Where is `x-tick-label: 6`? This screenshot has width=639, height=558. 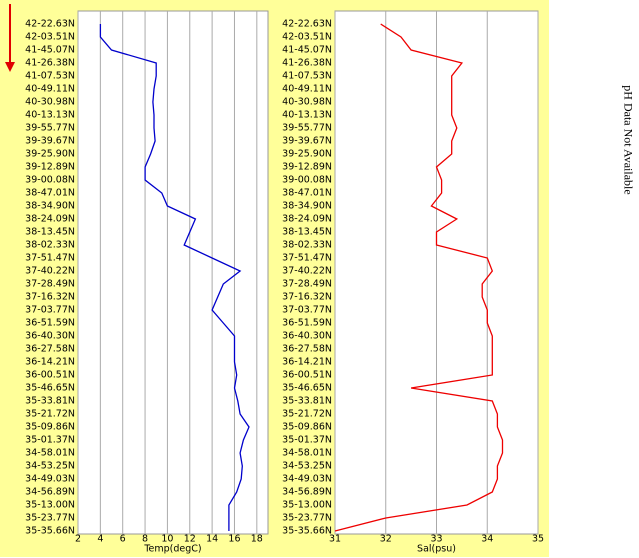 x-tick-label: 6 is located at coordinates (123, 539).